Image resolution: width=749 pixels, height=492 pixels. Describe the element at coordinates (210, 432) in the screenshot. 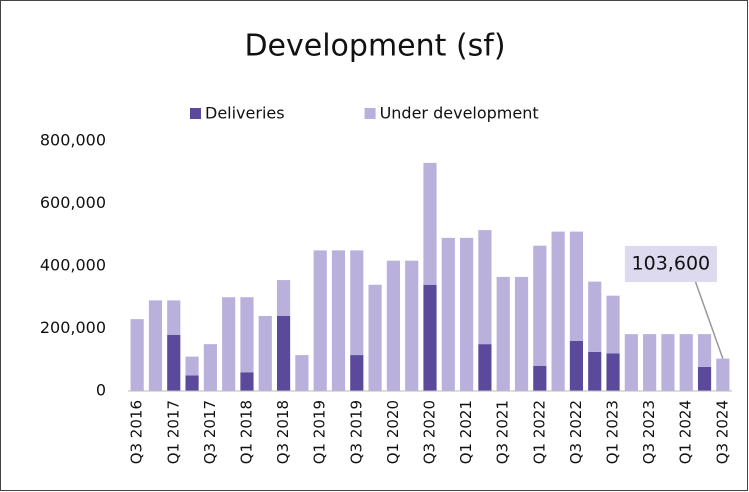

I see `x-tick-label: Q3 2017` at that location.